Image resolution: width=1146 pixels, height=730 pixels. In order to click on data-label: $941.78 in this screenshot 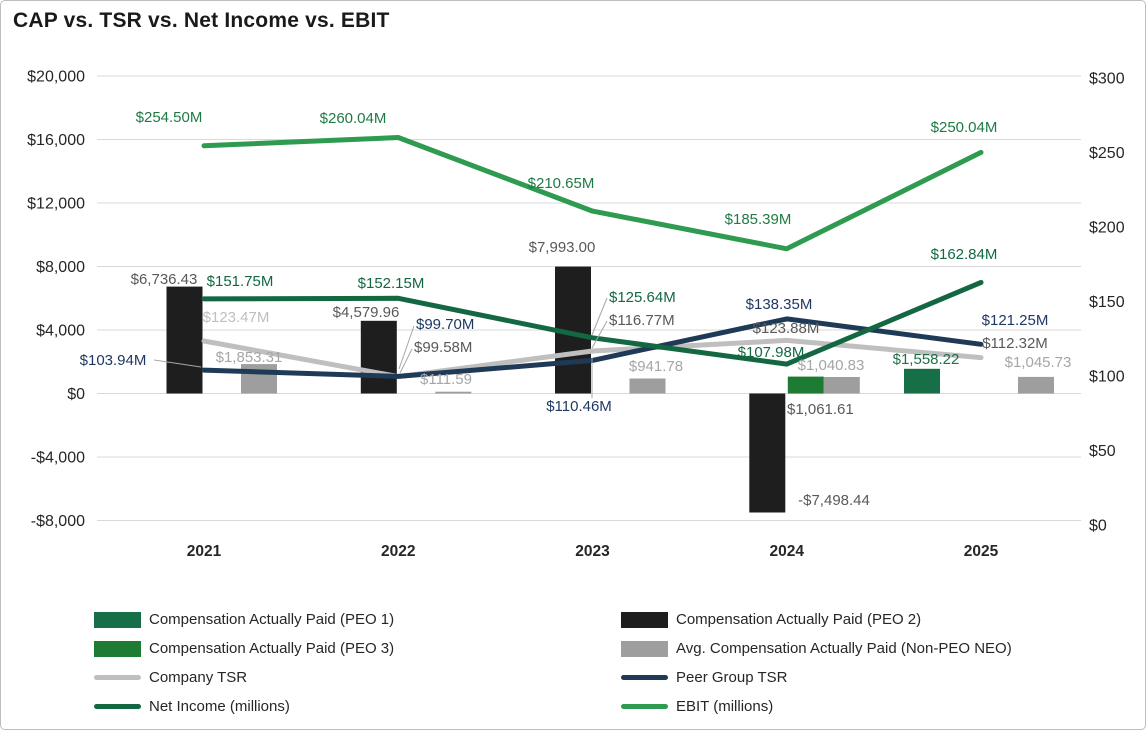, I will do `click(656, 366)`.